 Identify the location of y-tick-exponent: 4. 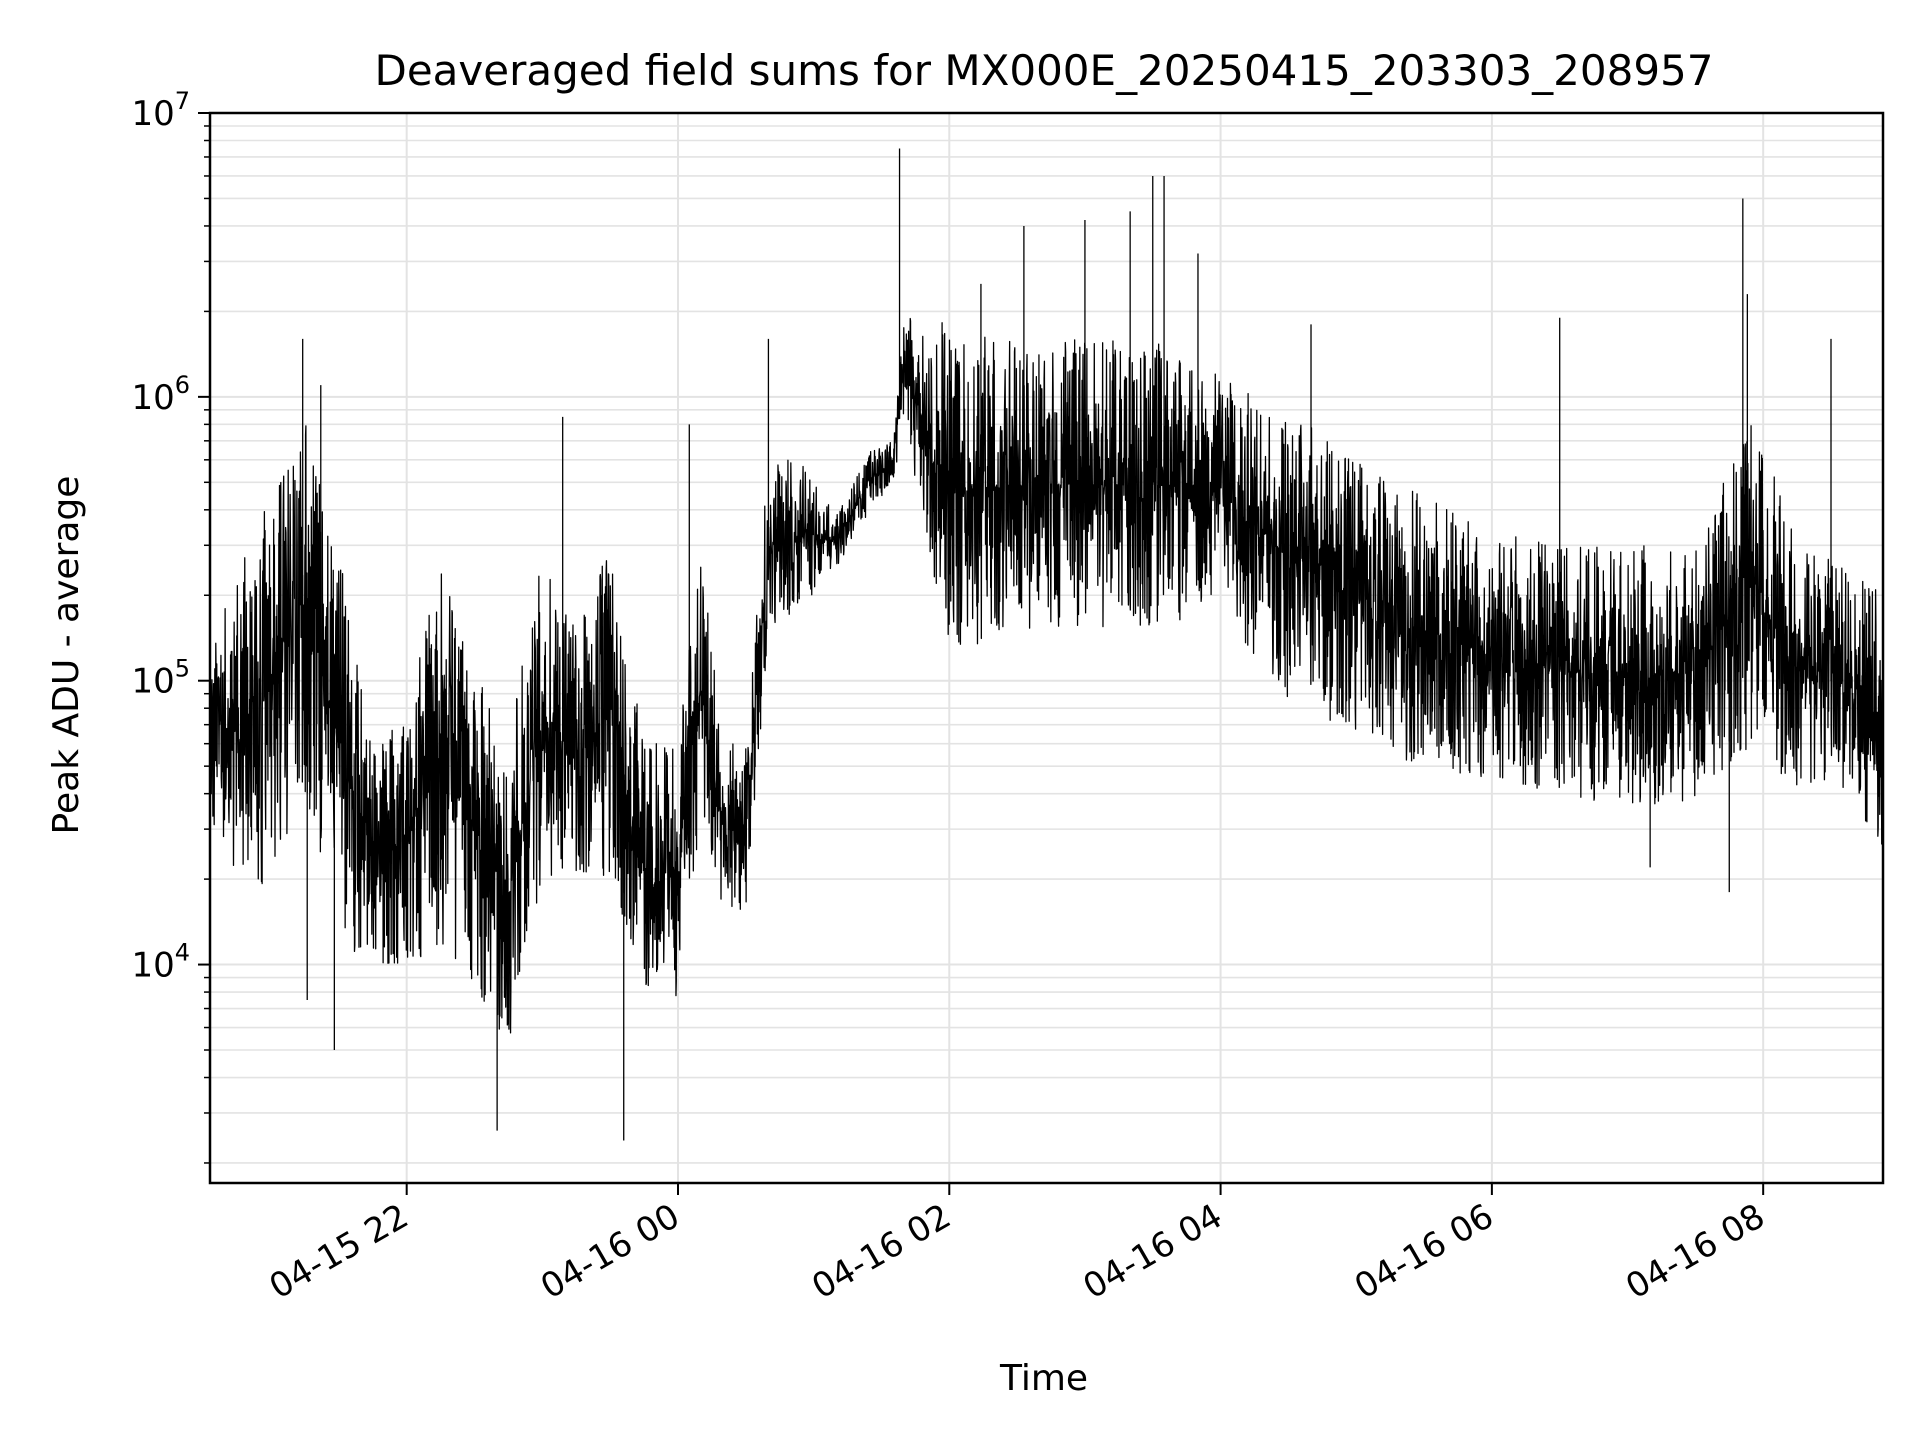
(182, 953).